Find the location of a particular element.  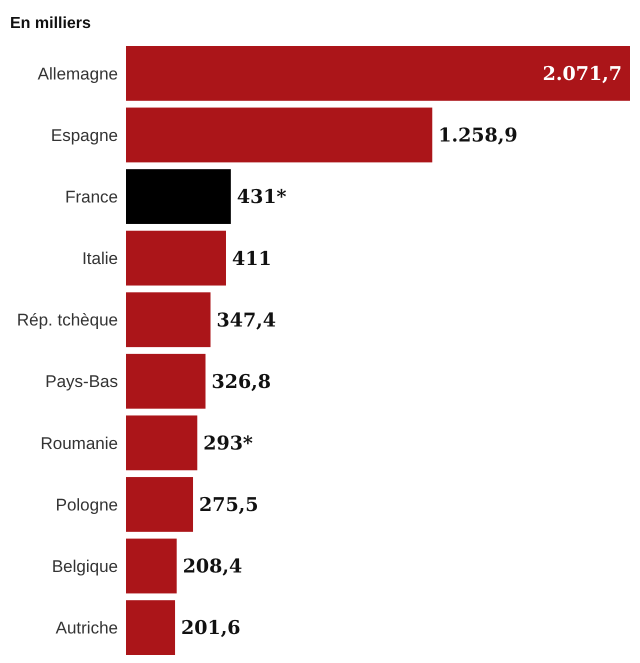

data-label: 201,6 is located at coordinates (211, 628).